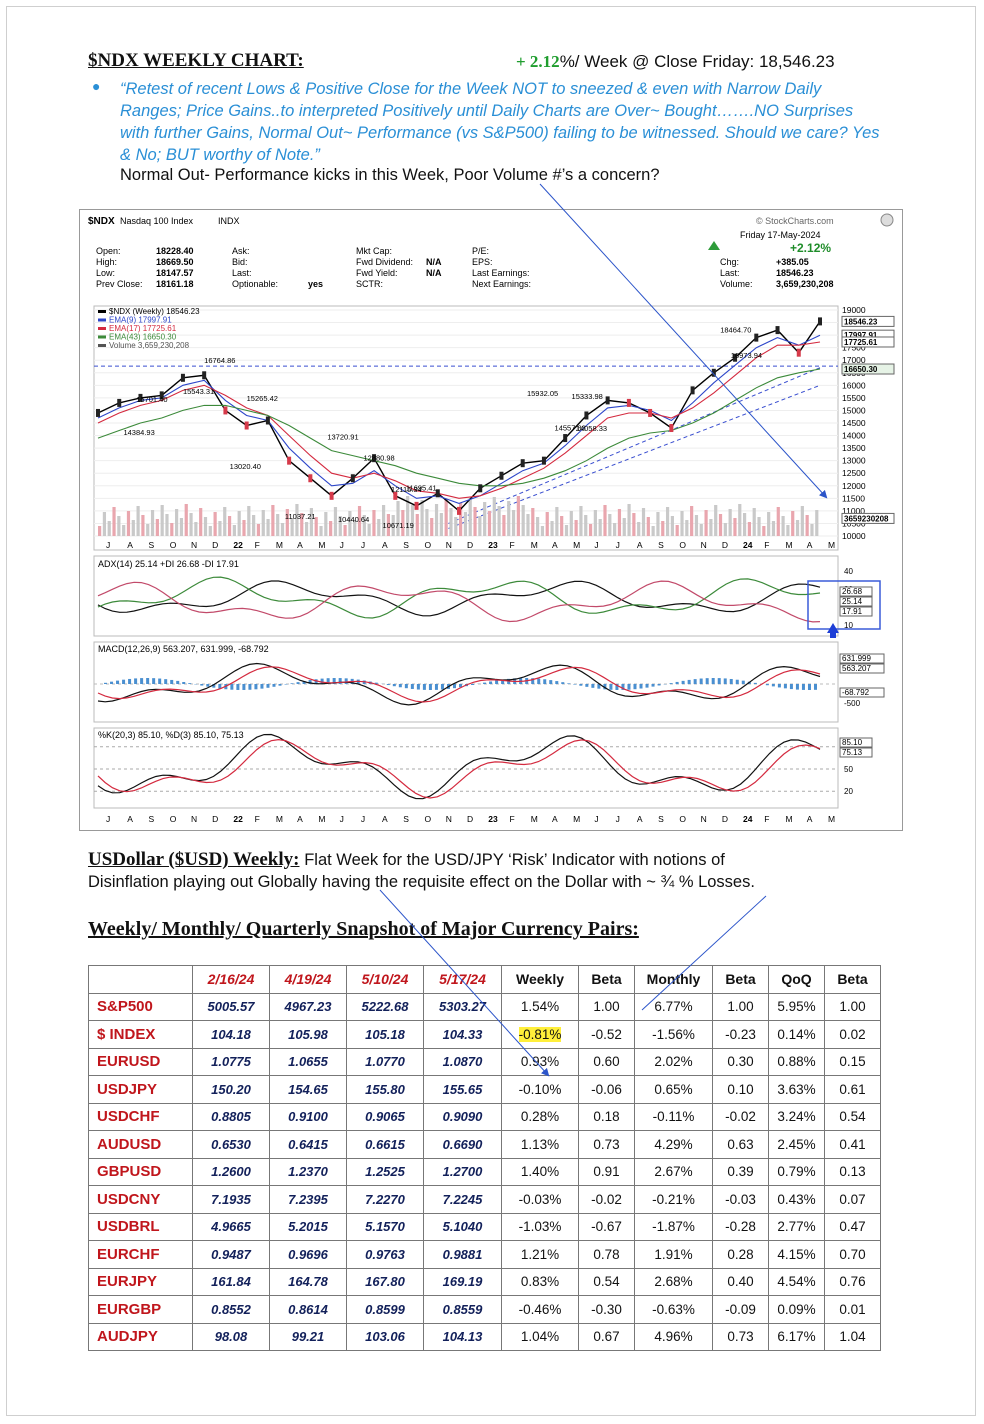 The width and height of the screenshot is (984, 1424). What do you see at coordinates (887, 220) in the screenshot?
I see `chart-menu-icon` at bounding box center [887, 220].